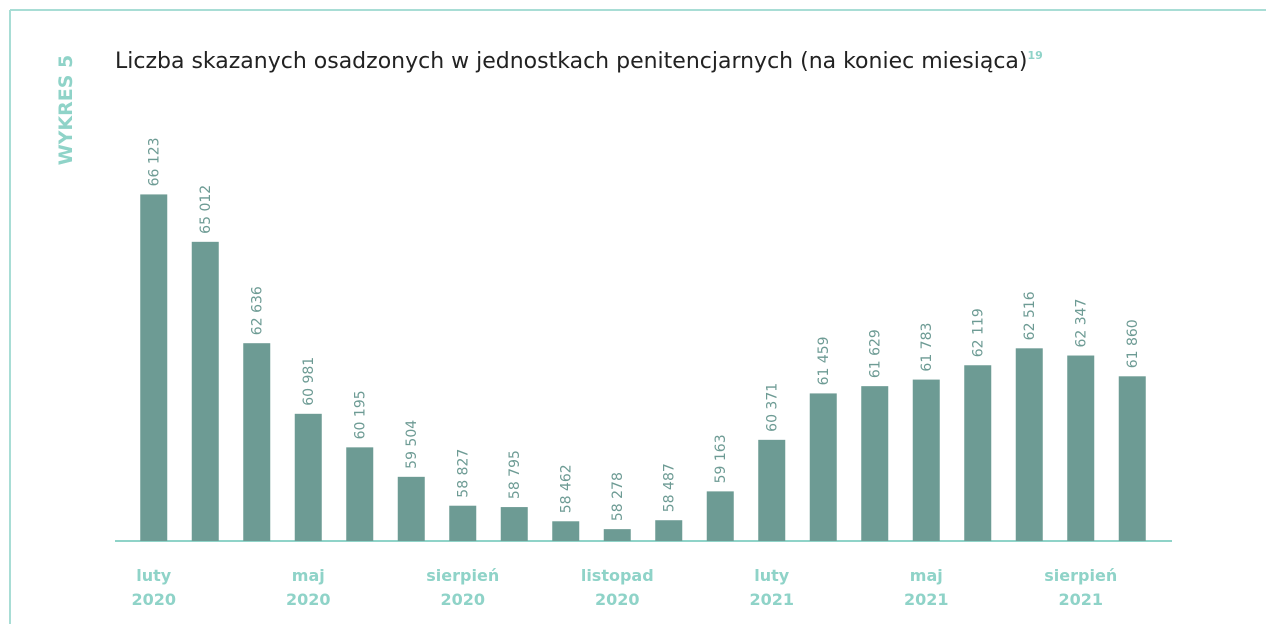  I want to click on value-label: 61 860, so click(1133, 343).